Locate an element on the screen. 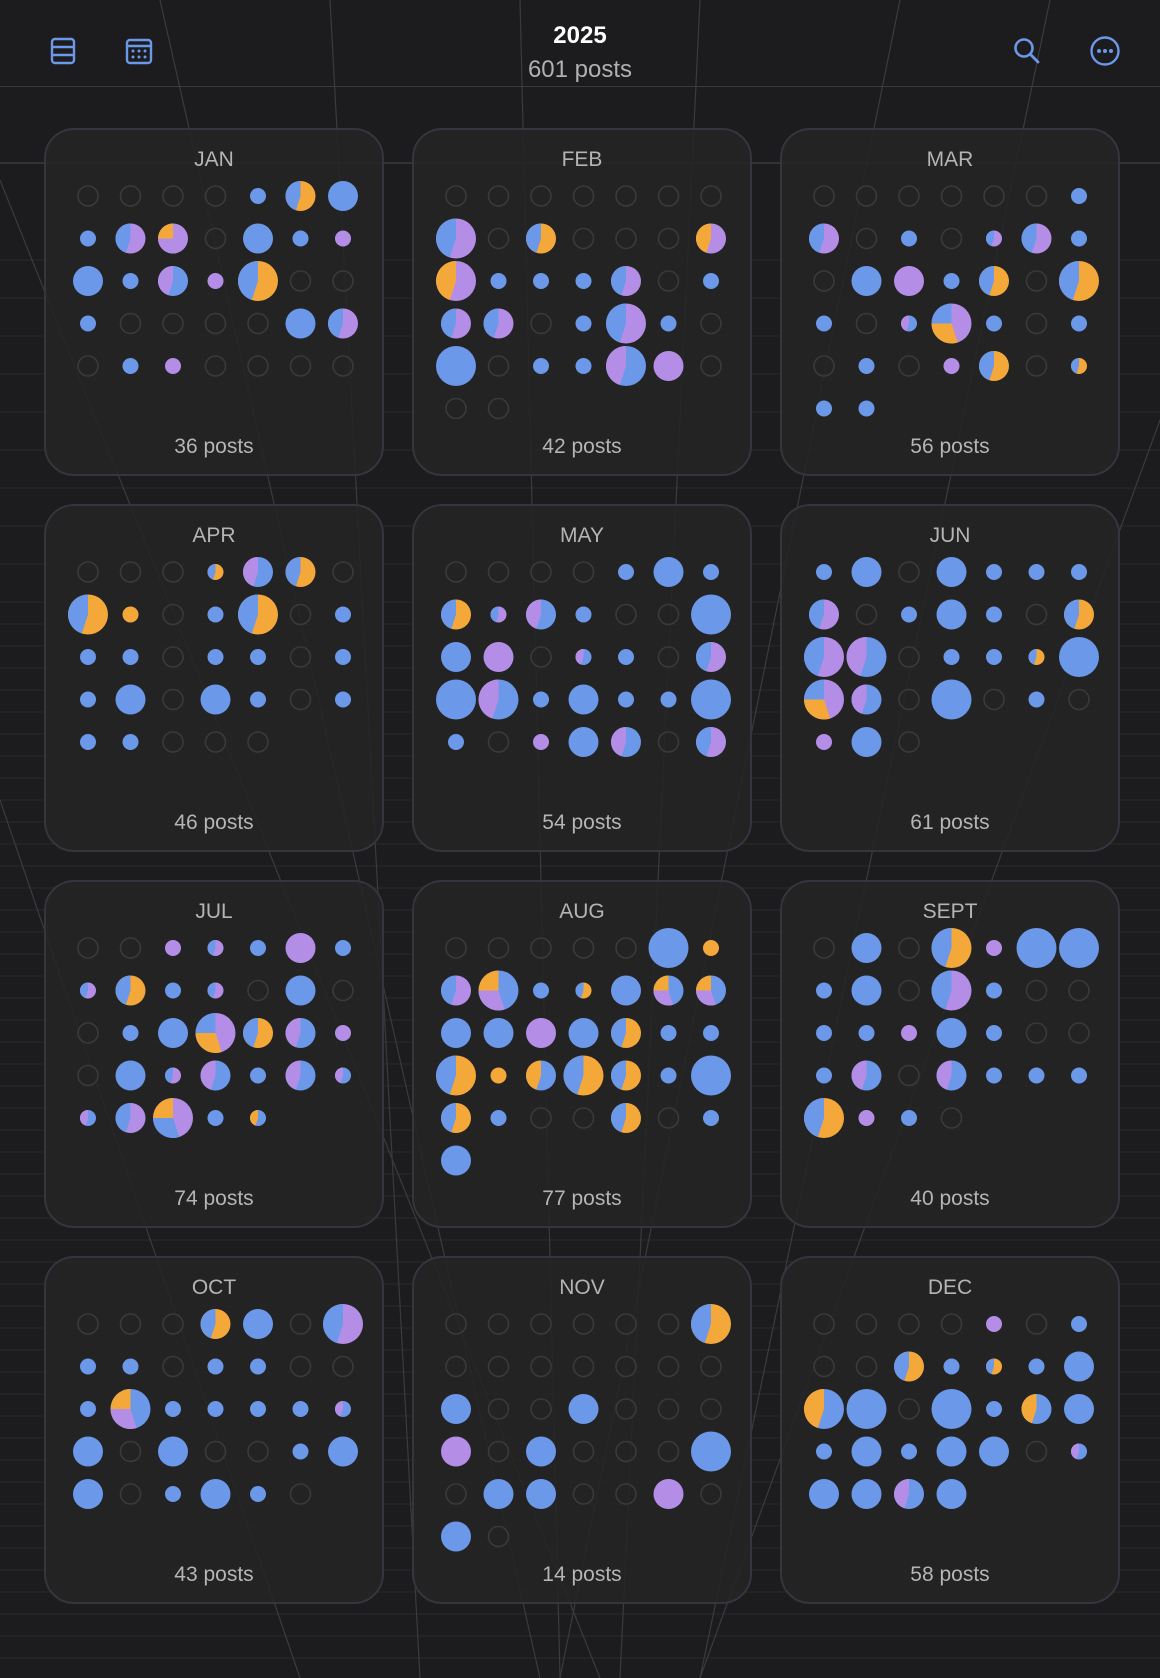 The width and height of the screenshot is (1160, 1678). month-card-jul: JUL 74 posts is located at coordinates (214, 1054).